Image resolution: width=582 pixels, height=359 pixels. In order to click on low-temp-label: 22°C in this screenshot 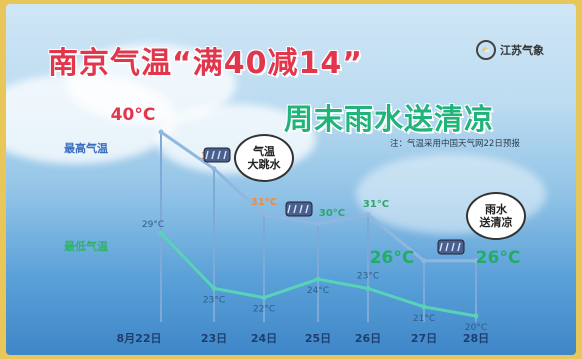, I will do `click(264, 310)`.